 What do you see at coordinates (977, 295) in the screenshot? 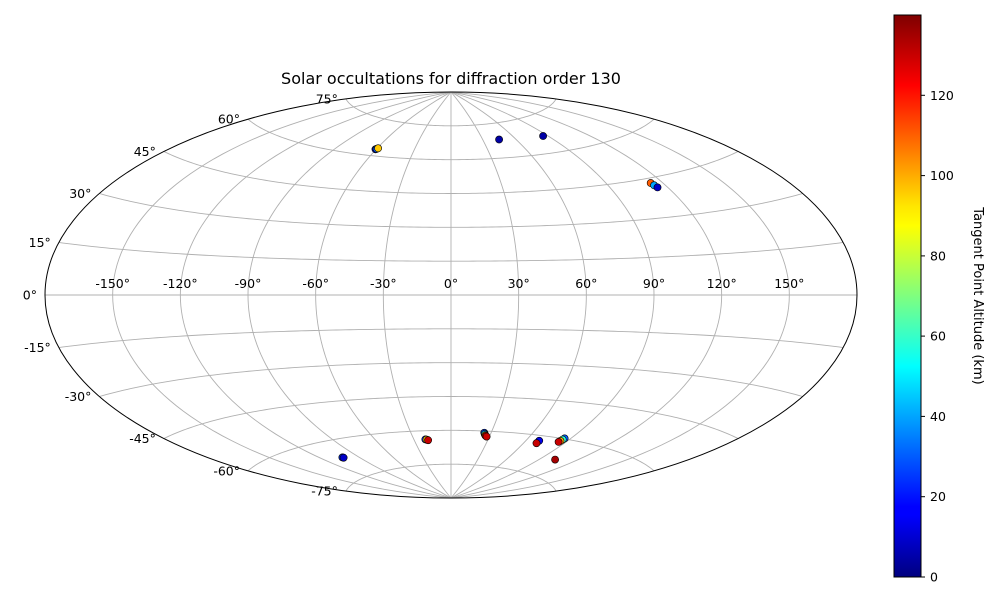
I see `colorbar-label: Tangent Point Altitude (km)` at bounding box center [977, 295].